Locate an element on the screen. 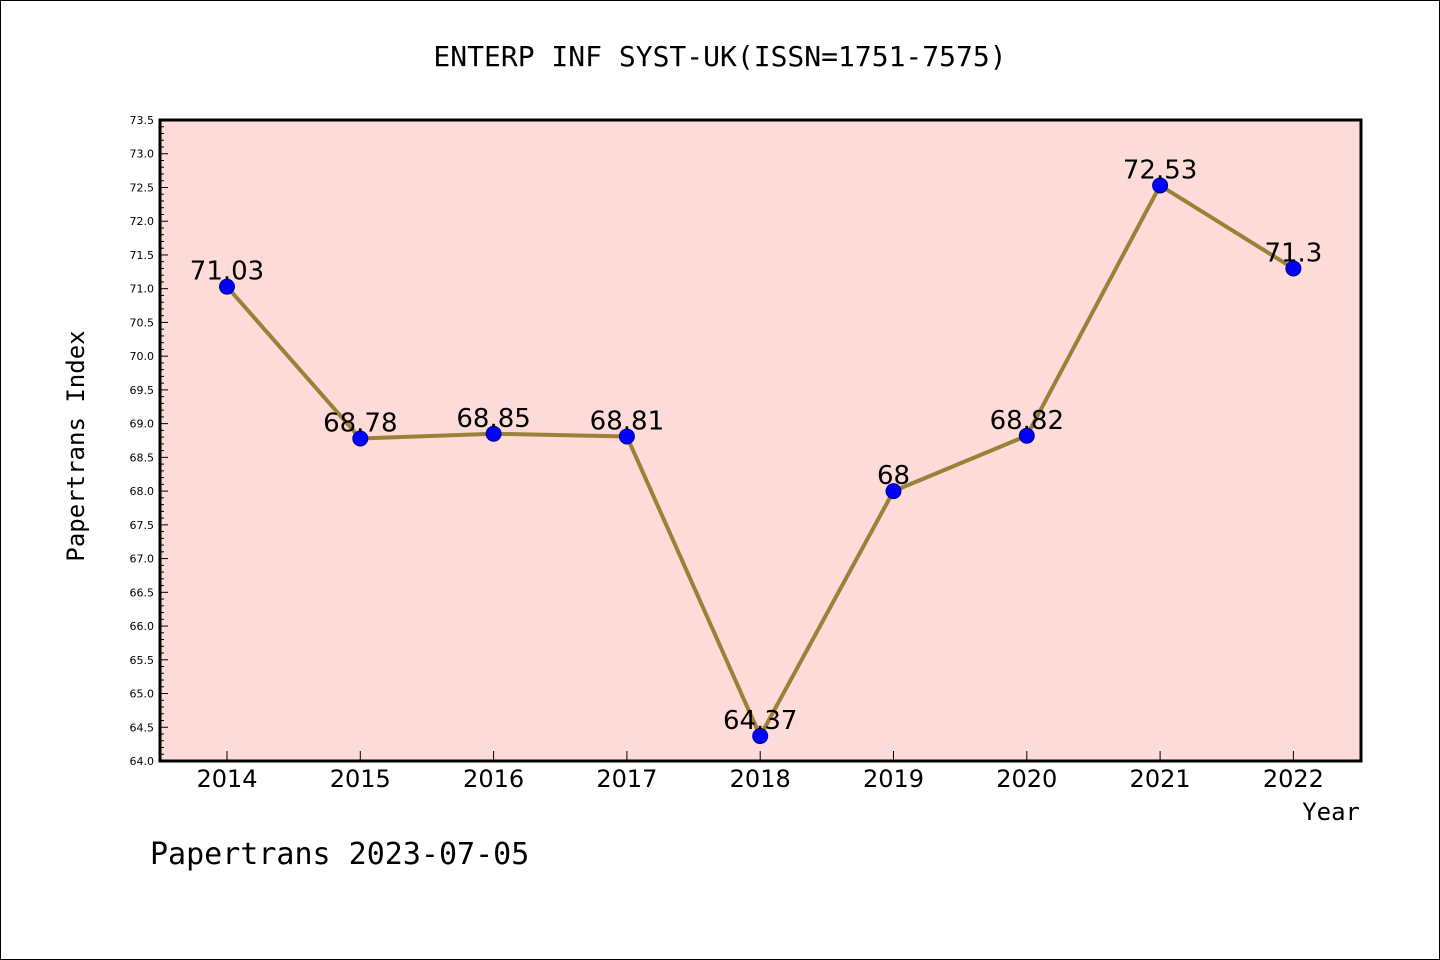 The image size is (1440, 960). x-tick-label: 2017 is located at coordinates (626, 779).